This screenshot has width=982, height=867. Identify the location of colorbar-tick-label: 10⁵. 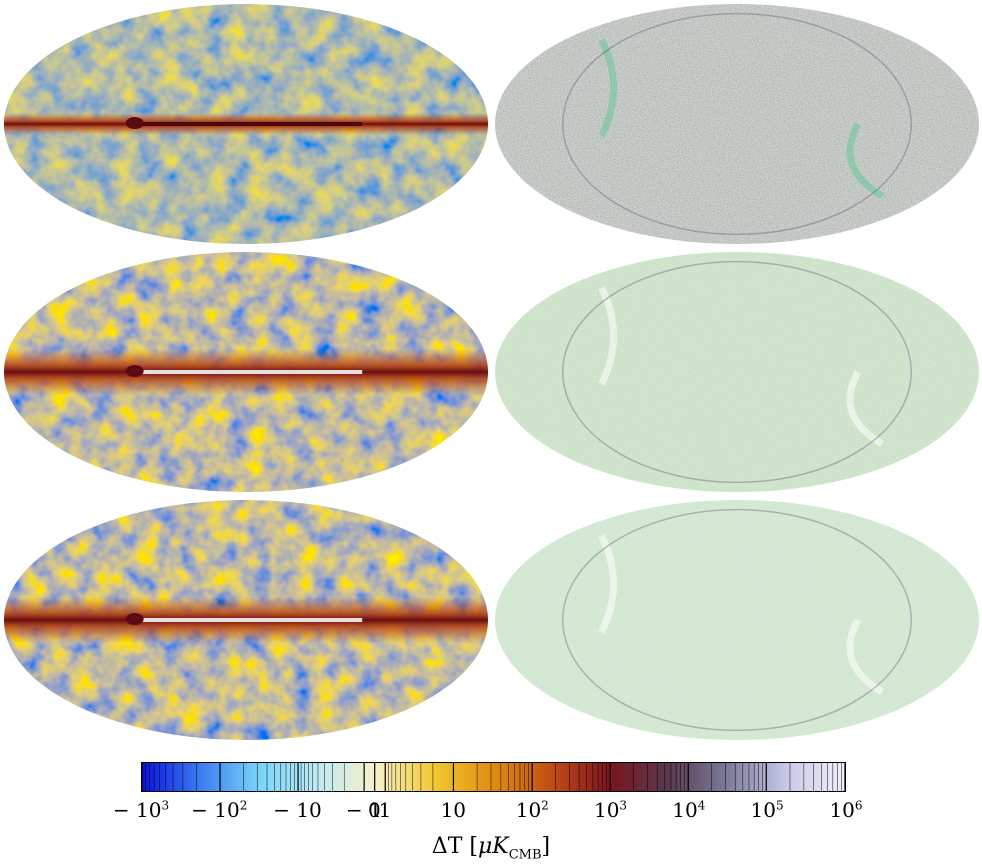
(767, 810).